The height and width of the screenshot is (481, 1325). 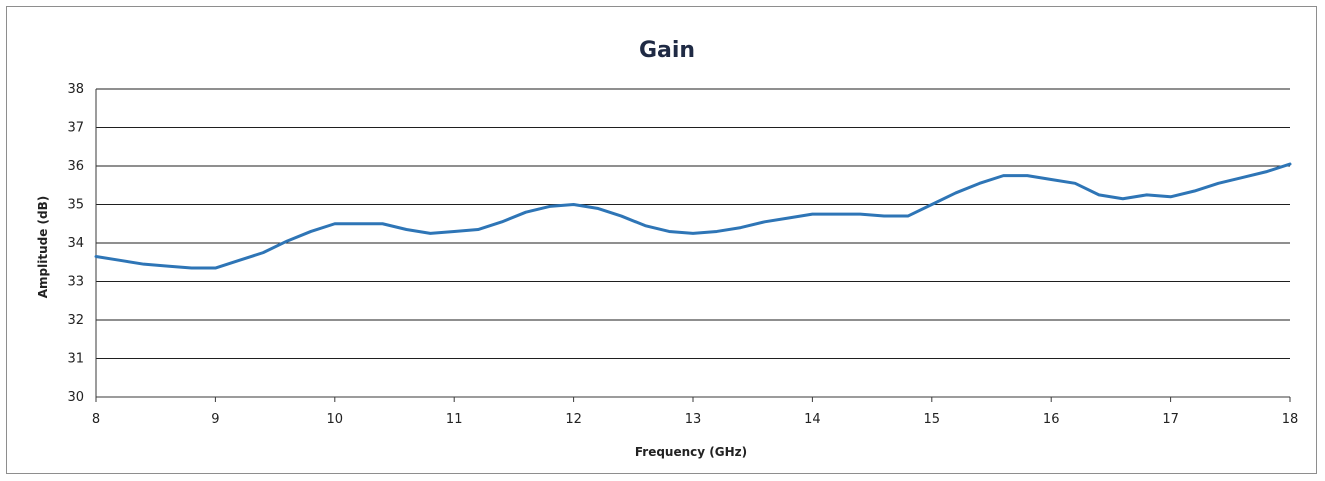 What do you see at coordinates (96, 419) in the screenshot?
I see `x-tick-label: 8` at bounding box center [96, 419].